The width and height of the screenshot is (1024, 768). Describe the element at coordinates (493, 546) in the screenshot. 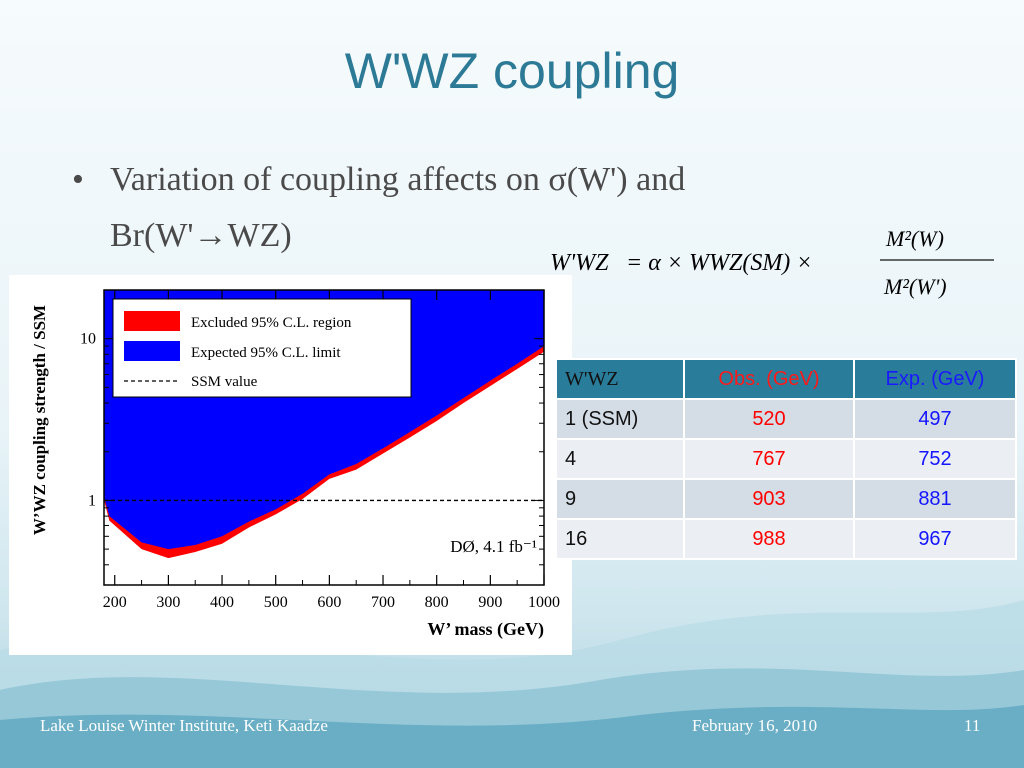

I see `chart-annotation: DØ, 4.1 fb⁻¹` at that location.